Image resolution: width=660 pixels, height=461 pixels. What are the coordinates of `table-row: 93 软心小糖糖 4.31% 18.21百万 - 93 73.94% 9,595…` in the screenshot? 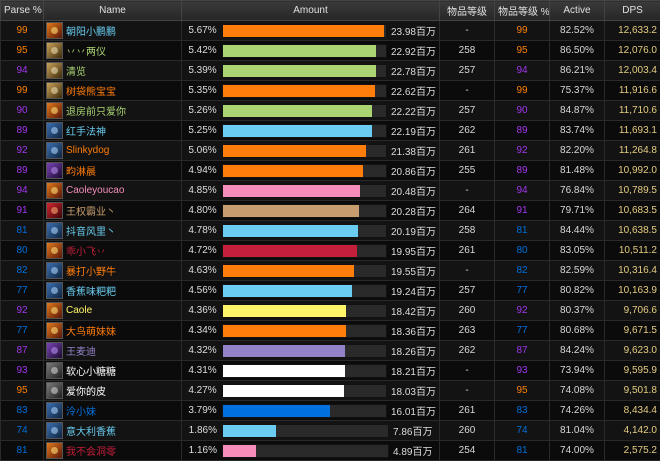 It's located at (330, 371).